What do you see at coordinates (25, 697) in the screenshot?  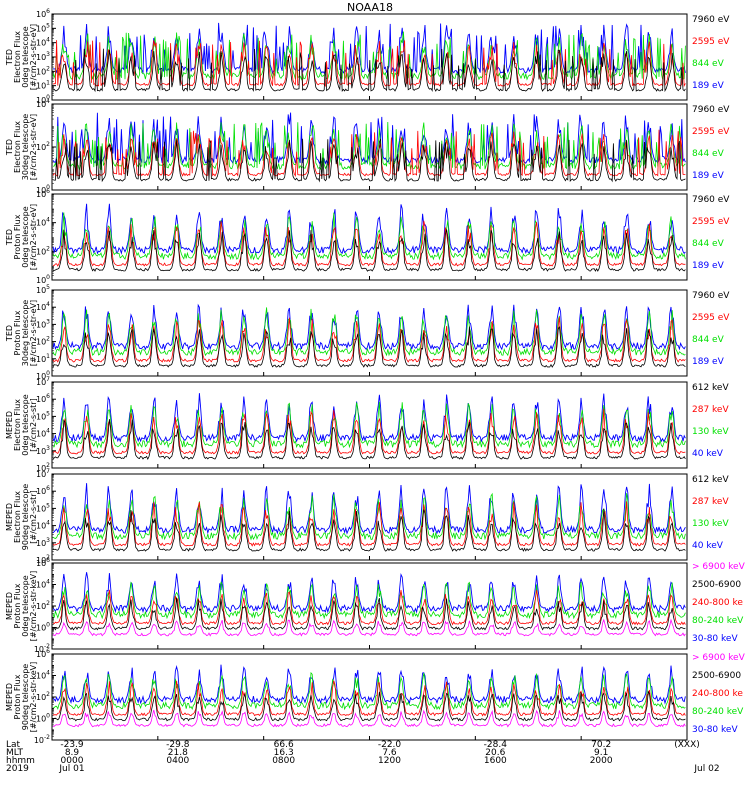 I see `y-axis-label: 90deg telescope` at bounding box center [25, 697].